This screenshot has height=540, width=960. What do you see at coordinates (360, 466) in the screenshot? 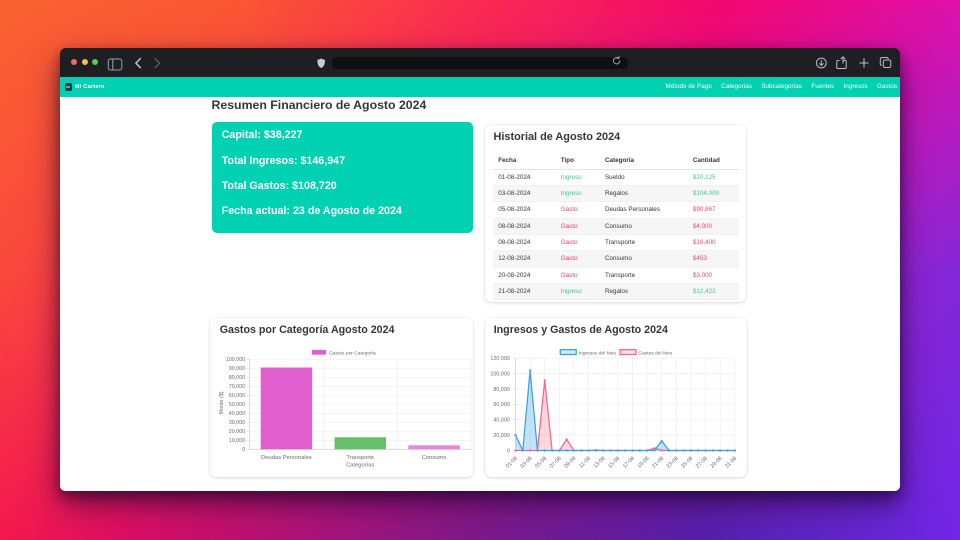
I see `svg-text: Categorías` at bounding box center [360, 466].